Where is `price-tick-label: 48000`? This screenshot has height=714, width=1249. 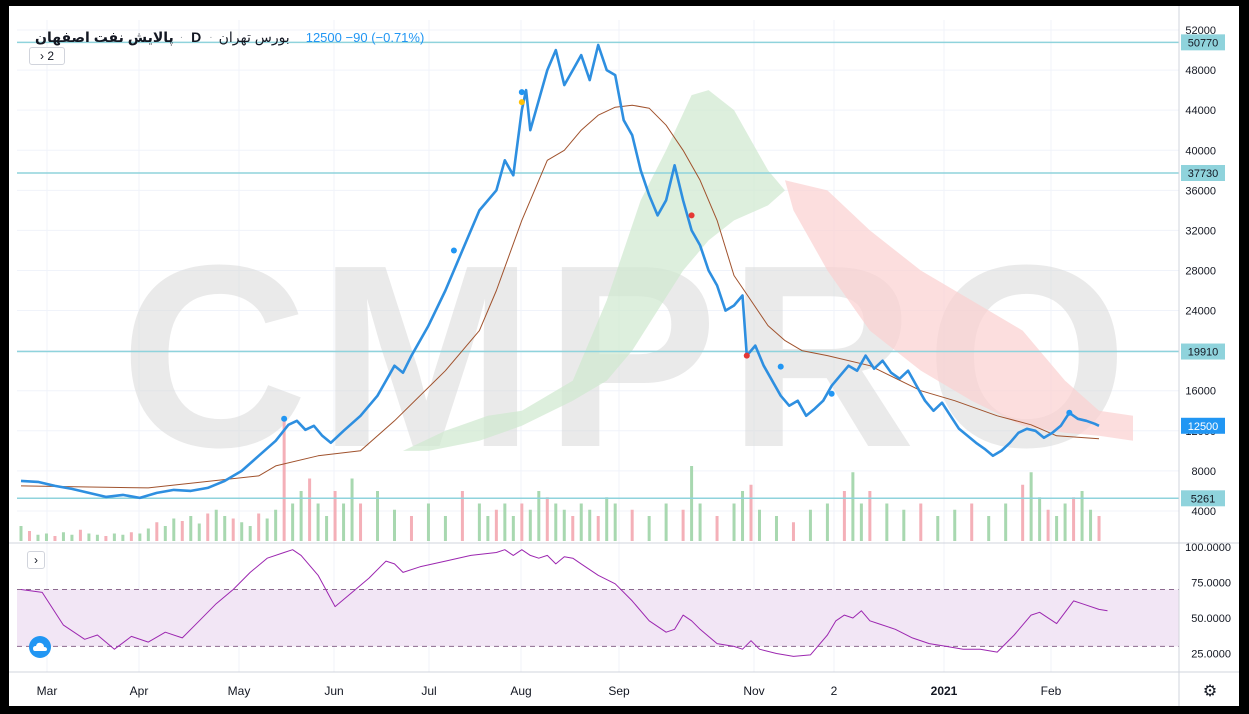 price-tick-label: 48000 is located at coordinates (1200, 71).